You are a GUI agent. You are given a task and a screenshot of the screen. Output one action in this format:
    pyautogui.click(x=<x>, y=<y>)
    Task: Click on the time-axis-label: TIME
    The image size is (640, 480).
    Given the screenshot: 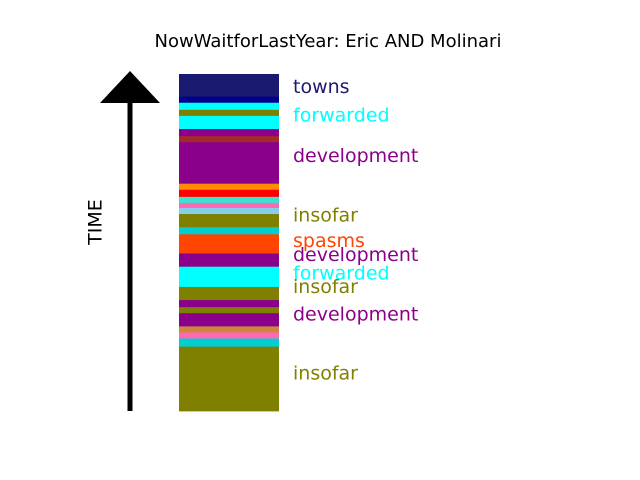 What is the action you would take?
    pyautogui.click(x=96, y=222)
    